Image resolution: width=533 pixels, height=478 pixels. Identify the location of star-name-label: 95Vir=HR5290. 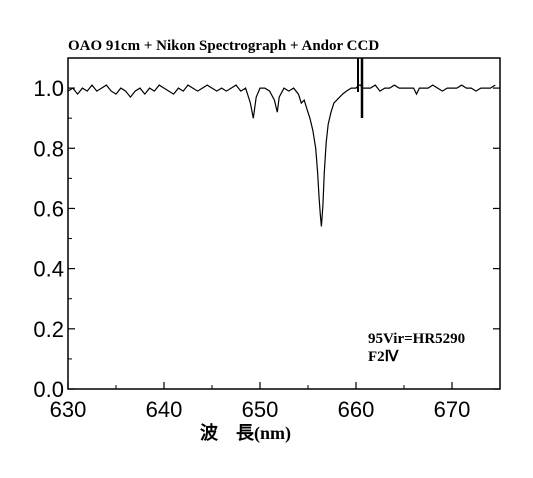
(416, 339).